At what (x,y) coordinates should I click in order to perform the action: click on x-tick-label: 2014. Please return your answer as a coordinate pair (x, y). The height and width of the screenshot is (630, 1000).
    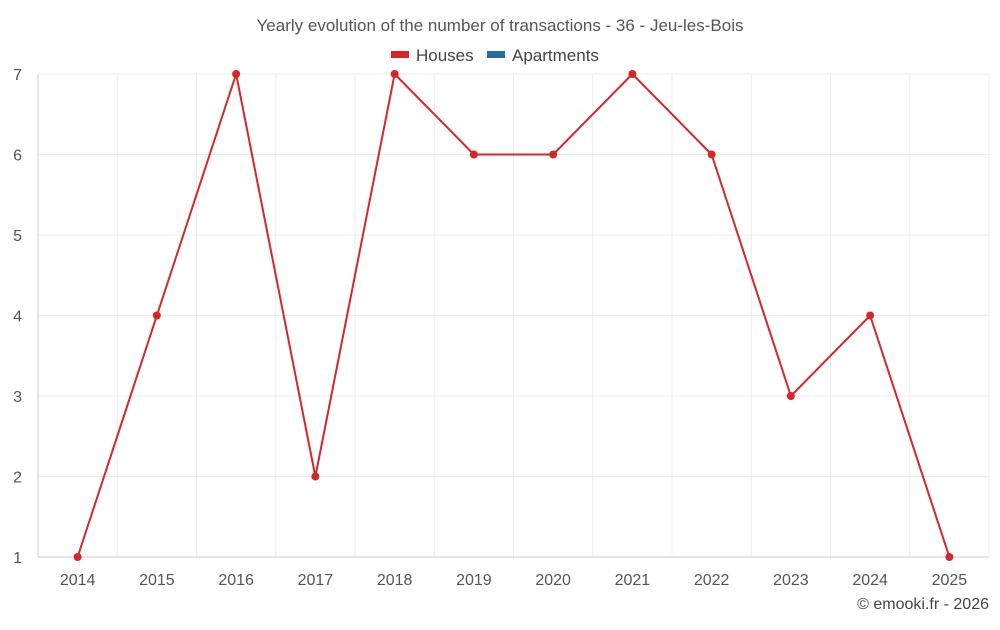
    Looking at the image, I should click on (78, 580).